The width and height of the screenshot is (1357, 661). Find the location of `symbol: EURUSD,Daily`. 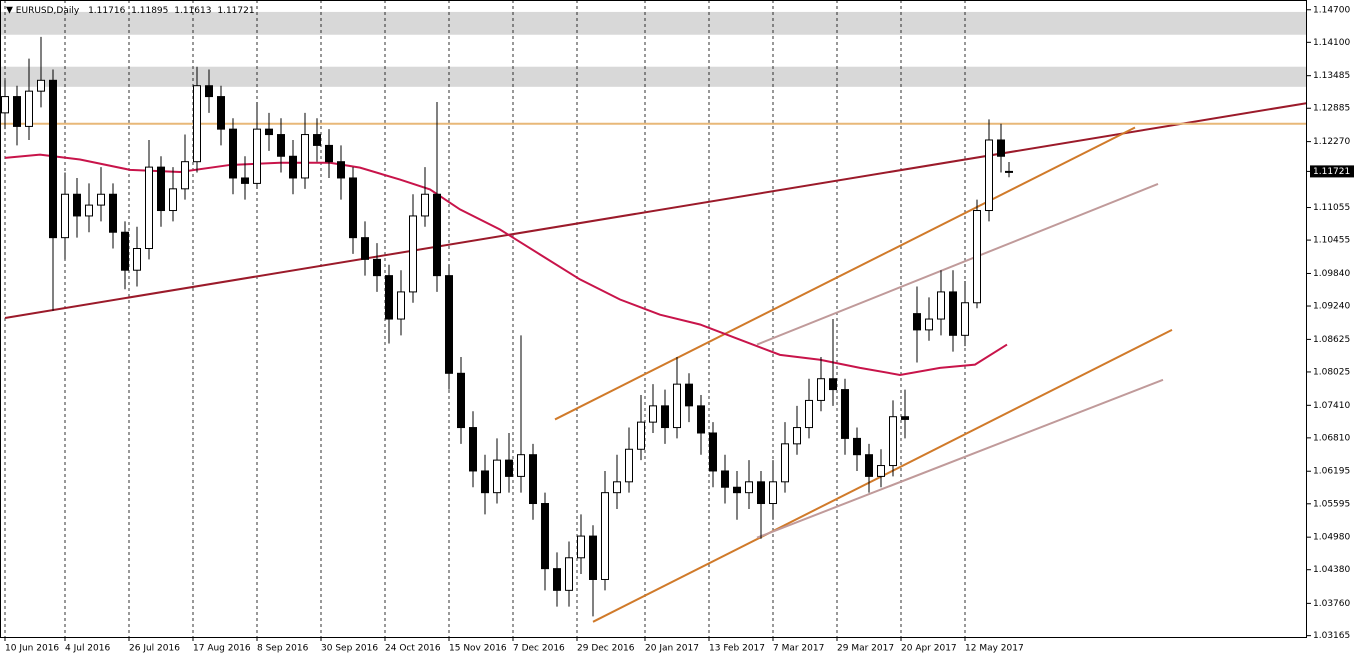

symbol: EURUSD,Daily is located at coordinates (48, 11).